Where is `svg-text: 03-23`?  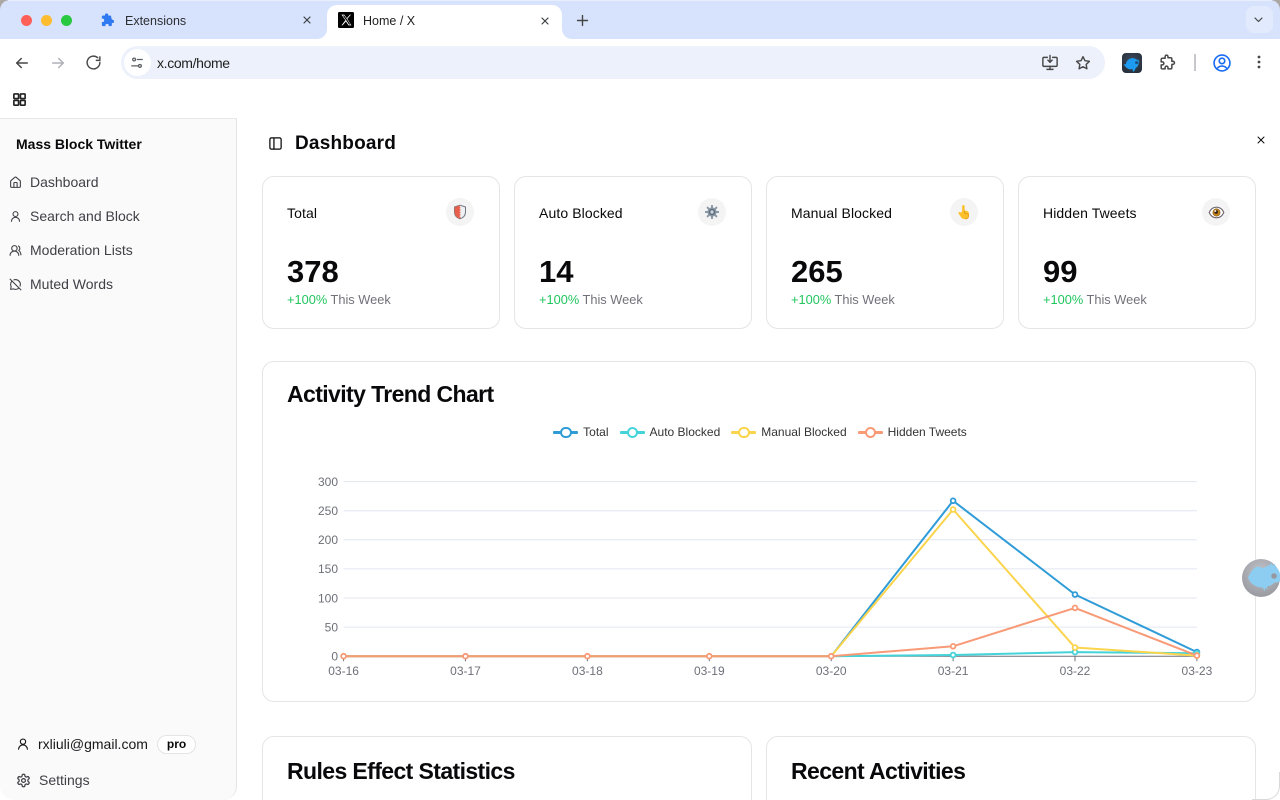 svg-text: 03-23 is located at coordinates (1197, 671).